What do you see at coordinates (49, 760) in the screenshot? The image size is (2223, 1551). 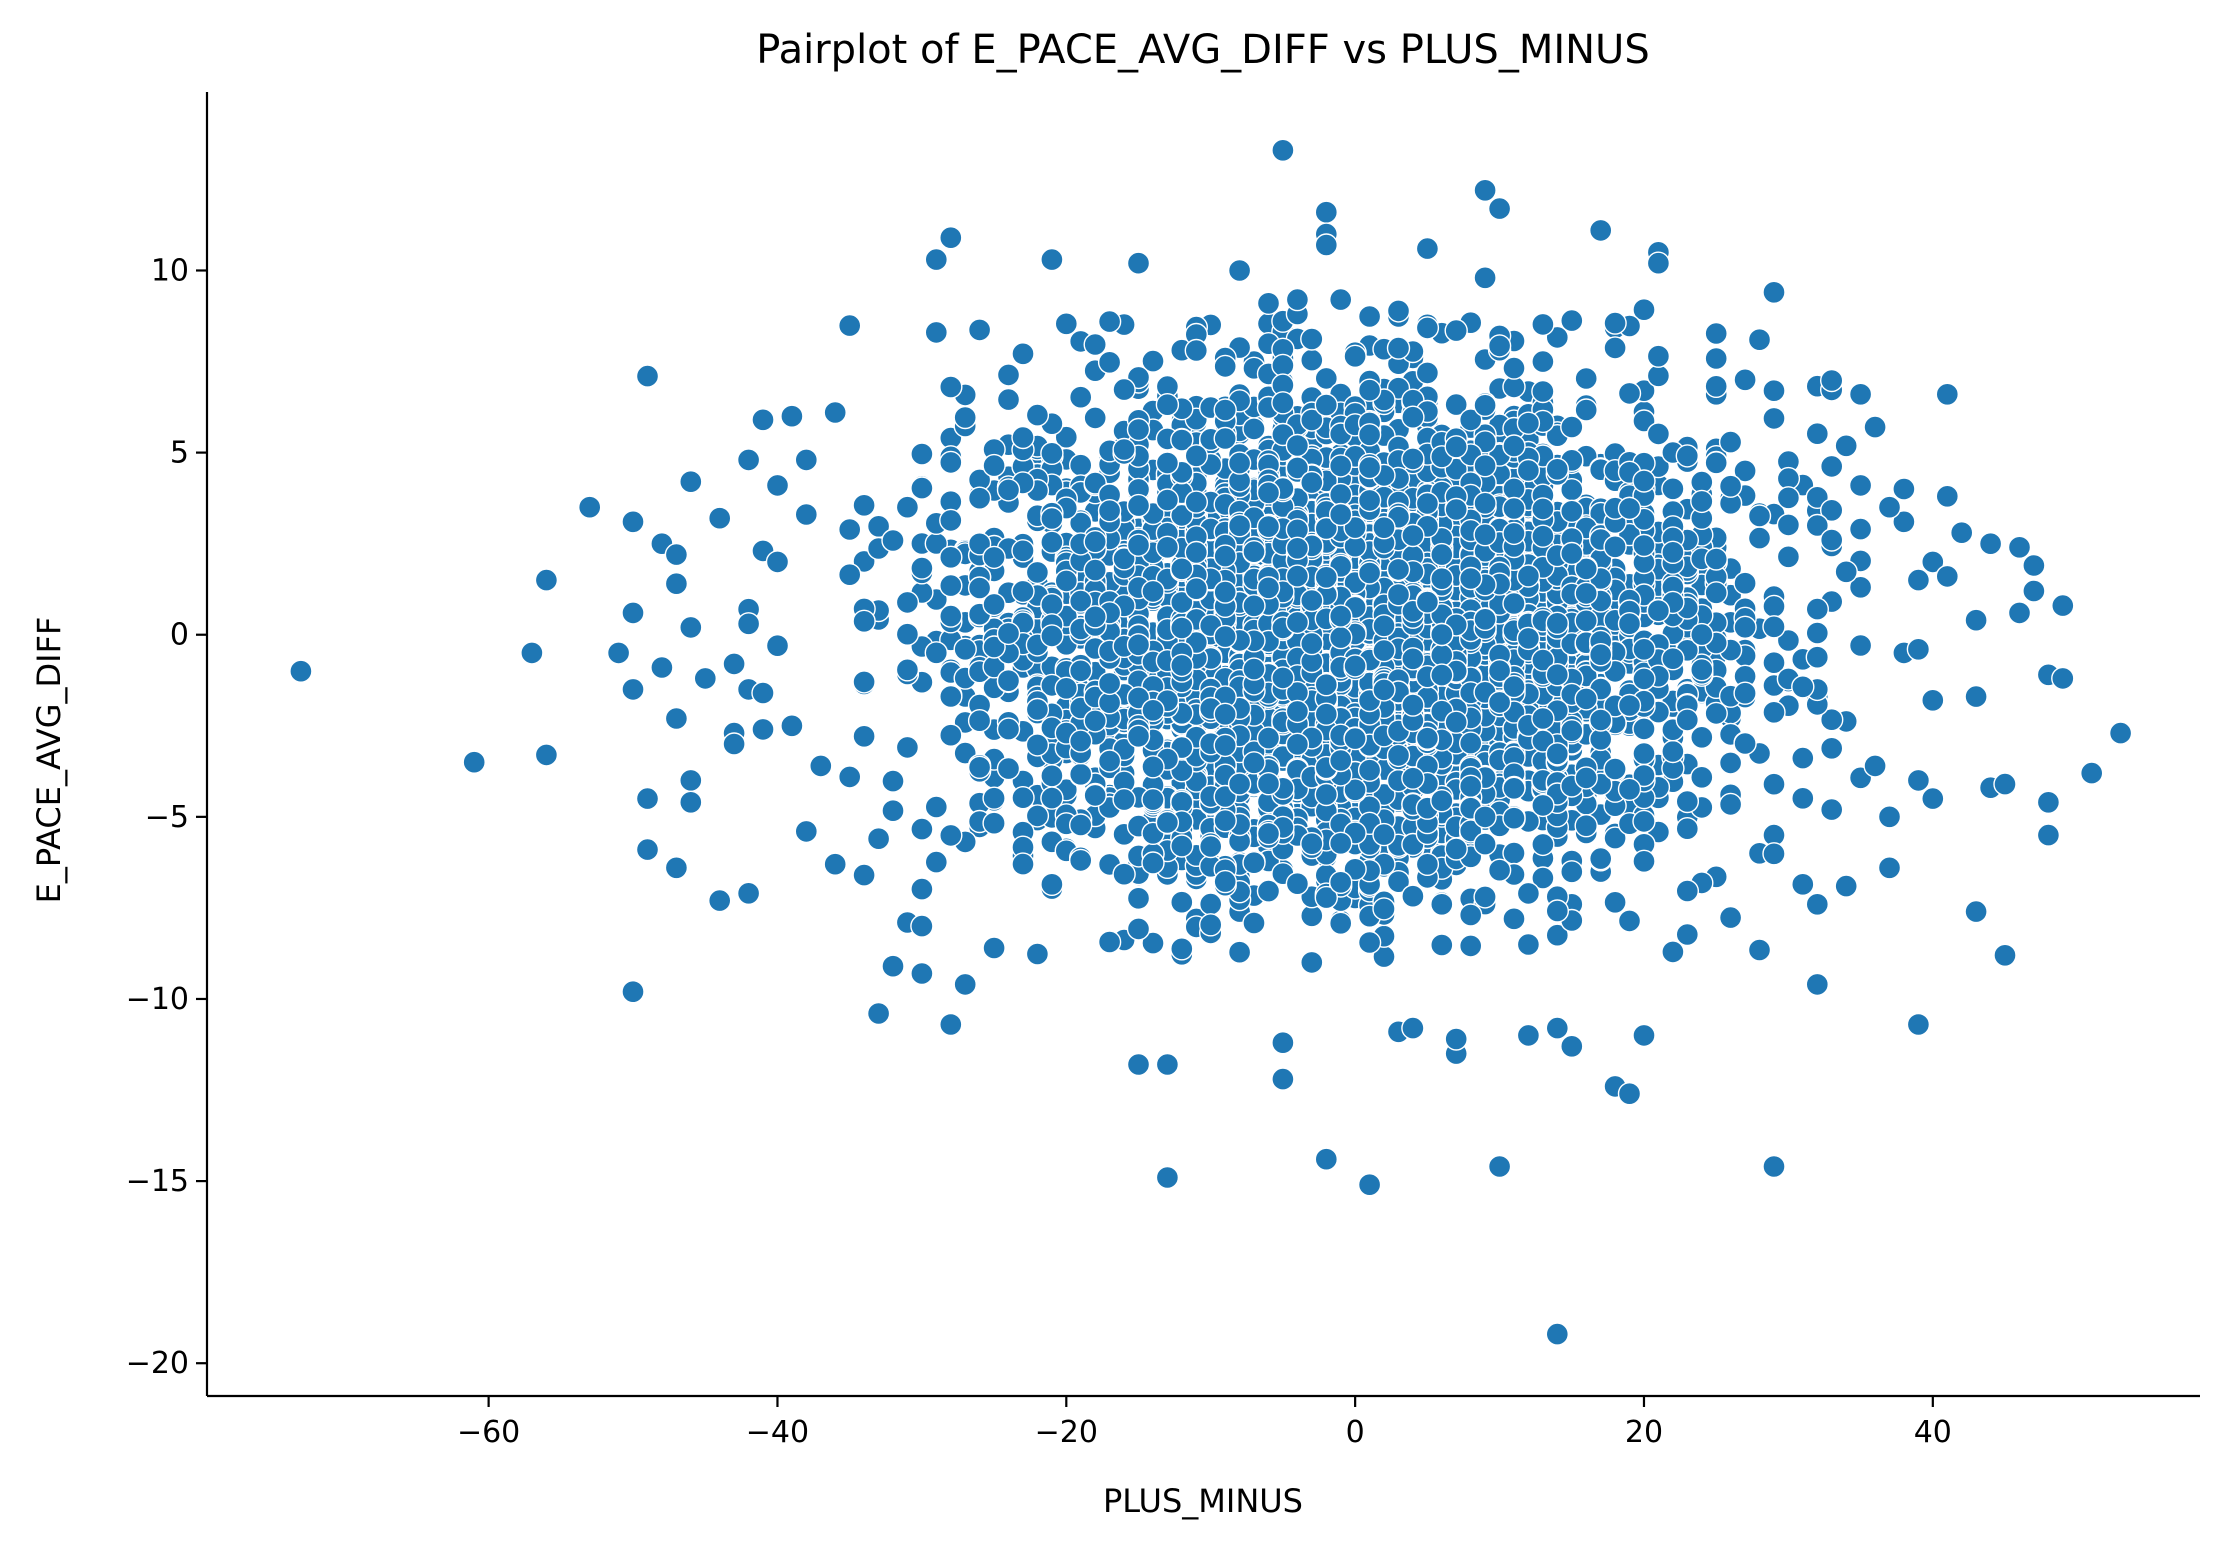 I see `y-axis-label: E_PACE_AVG_DIFF` at bounding box center [49, 760].